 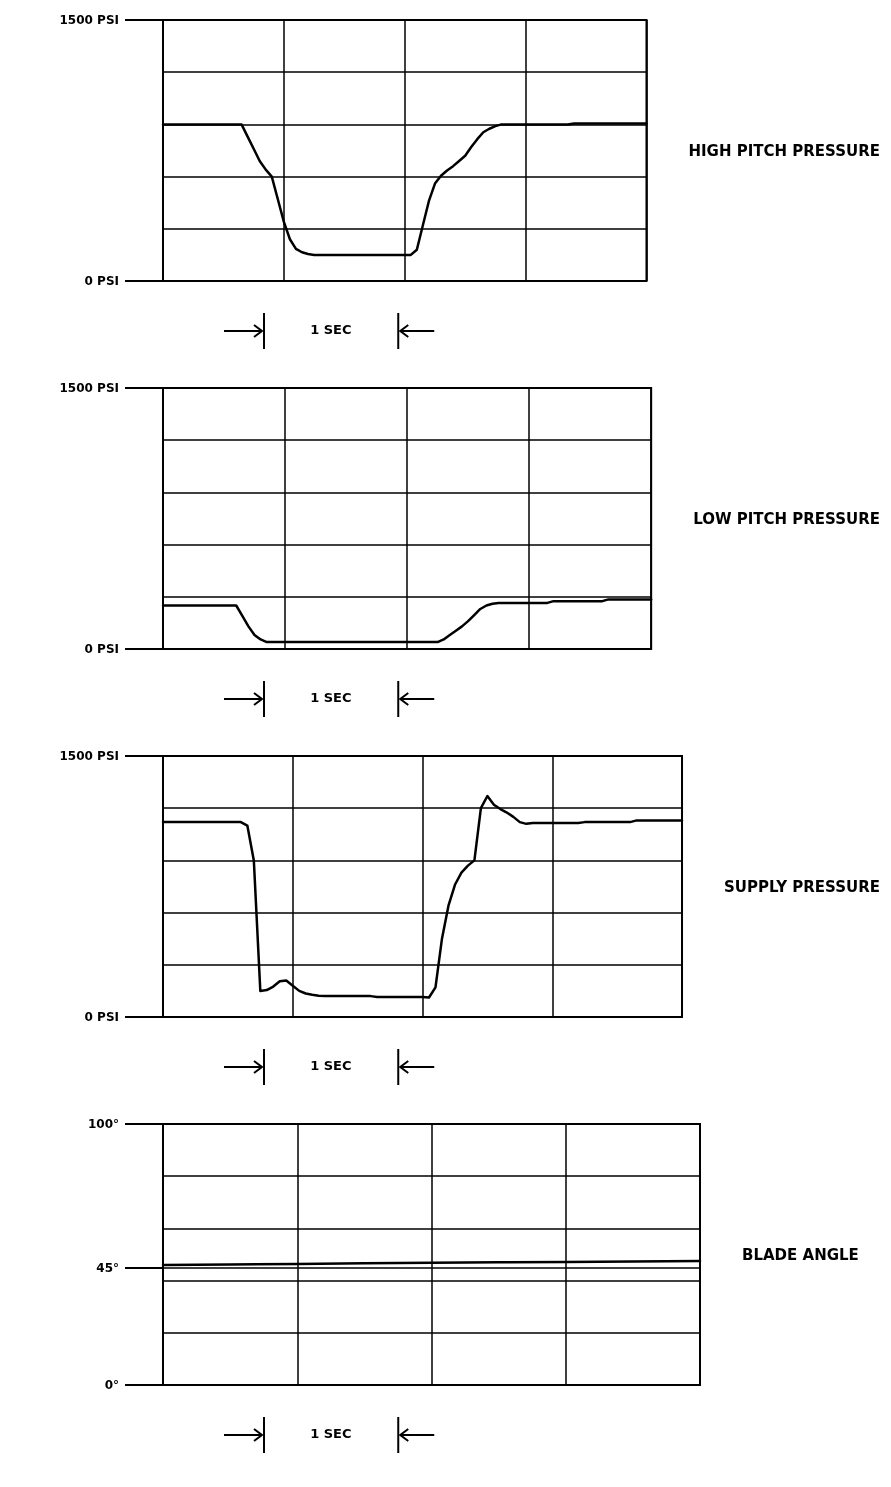 I want to click on y-axis-title: LOW PITCH PRESSURE, so click(x=787, y=518).